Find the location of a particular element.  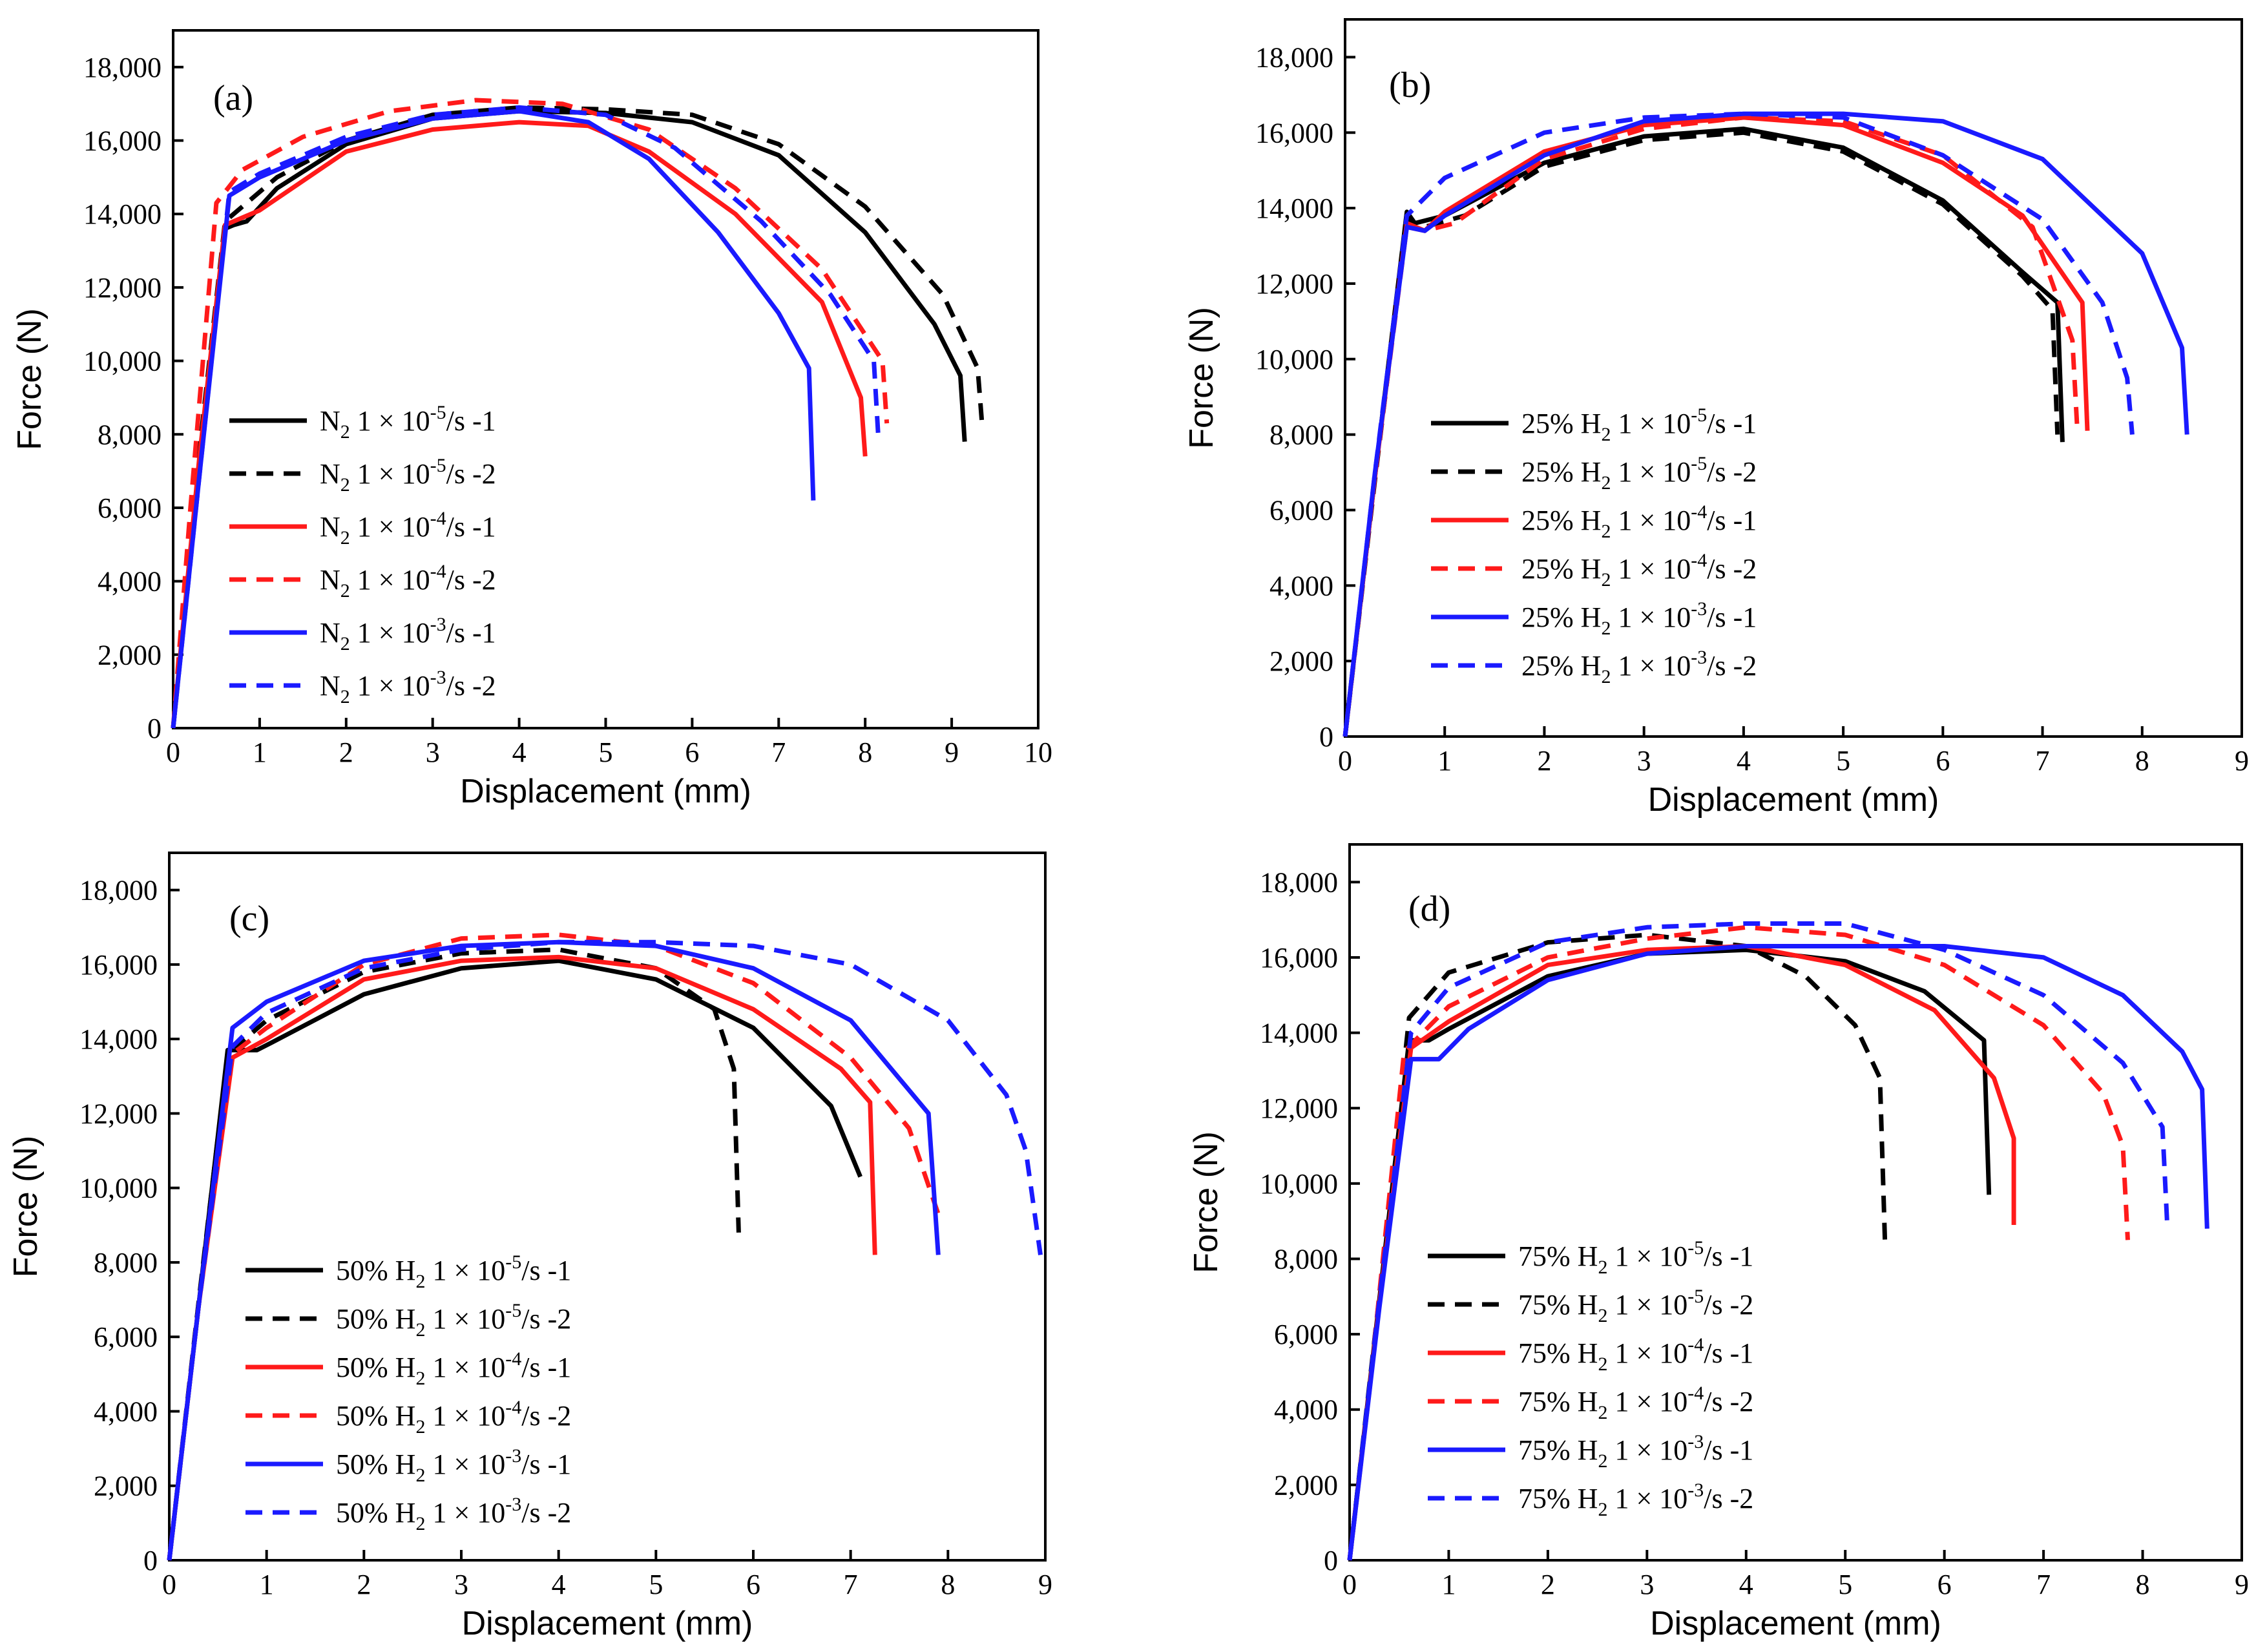

legend-label: 25% H2 1 × 10-4/s -2 is located at coordinates (1639, 570).